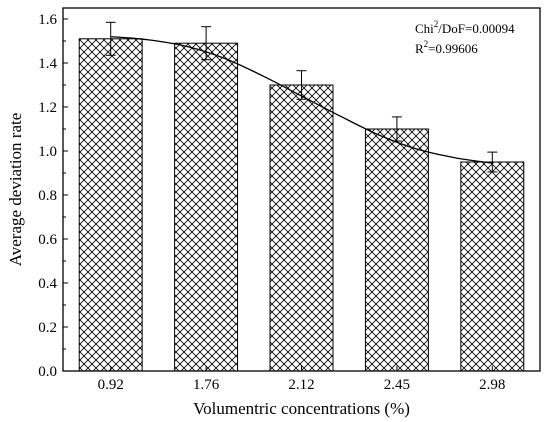 The width and height of the screenshot is (550, 422). Describe the element at coordinates (47, 108) in the screenshot. I see `y-tick-label: 1.2` at that location.